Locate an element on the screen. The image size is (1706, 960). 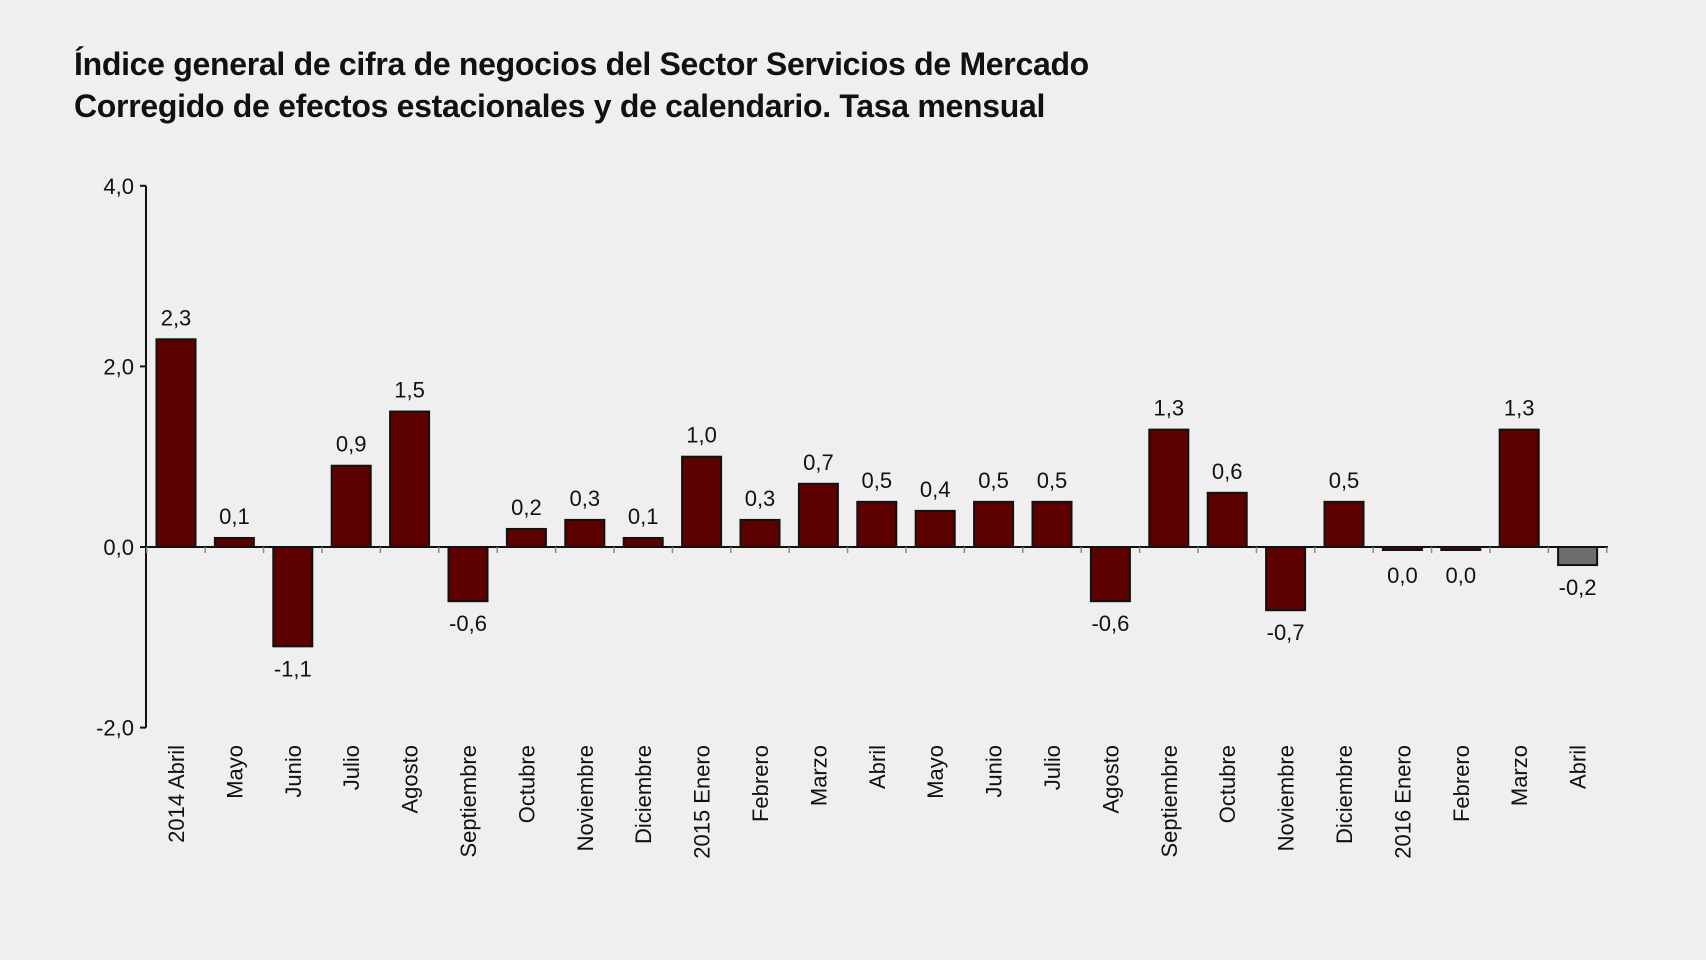
data-label: 1,0 is located at coordinates (701, 435).